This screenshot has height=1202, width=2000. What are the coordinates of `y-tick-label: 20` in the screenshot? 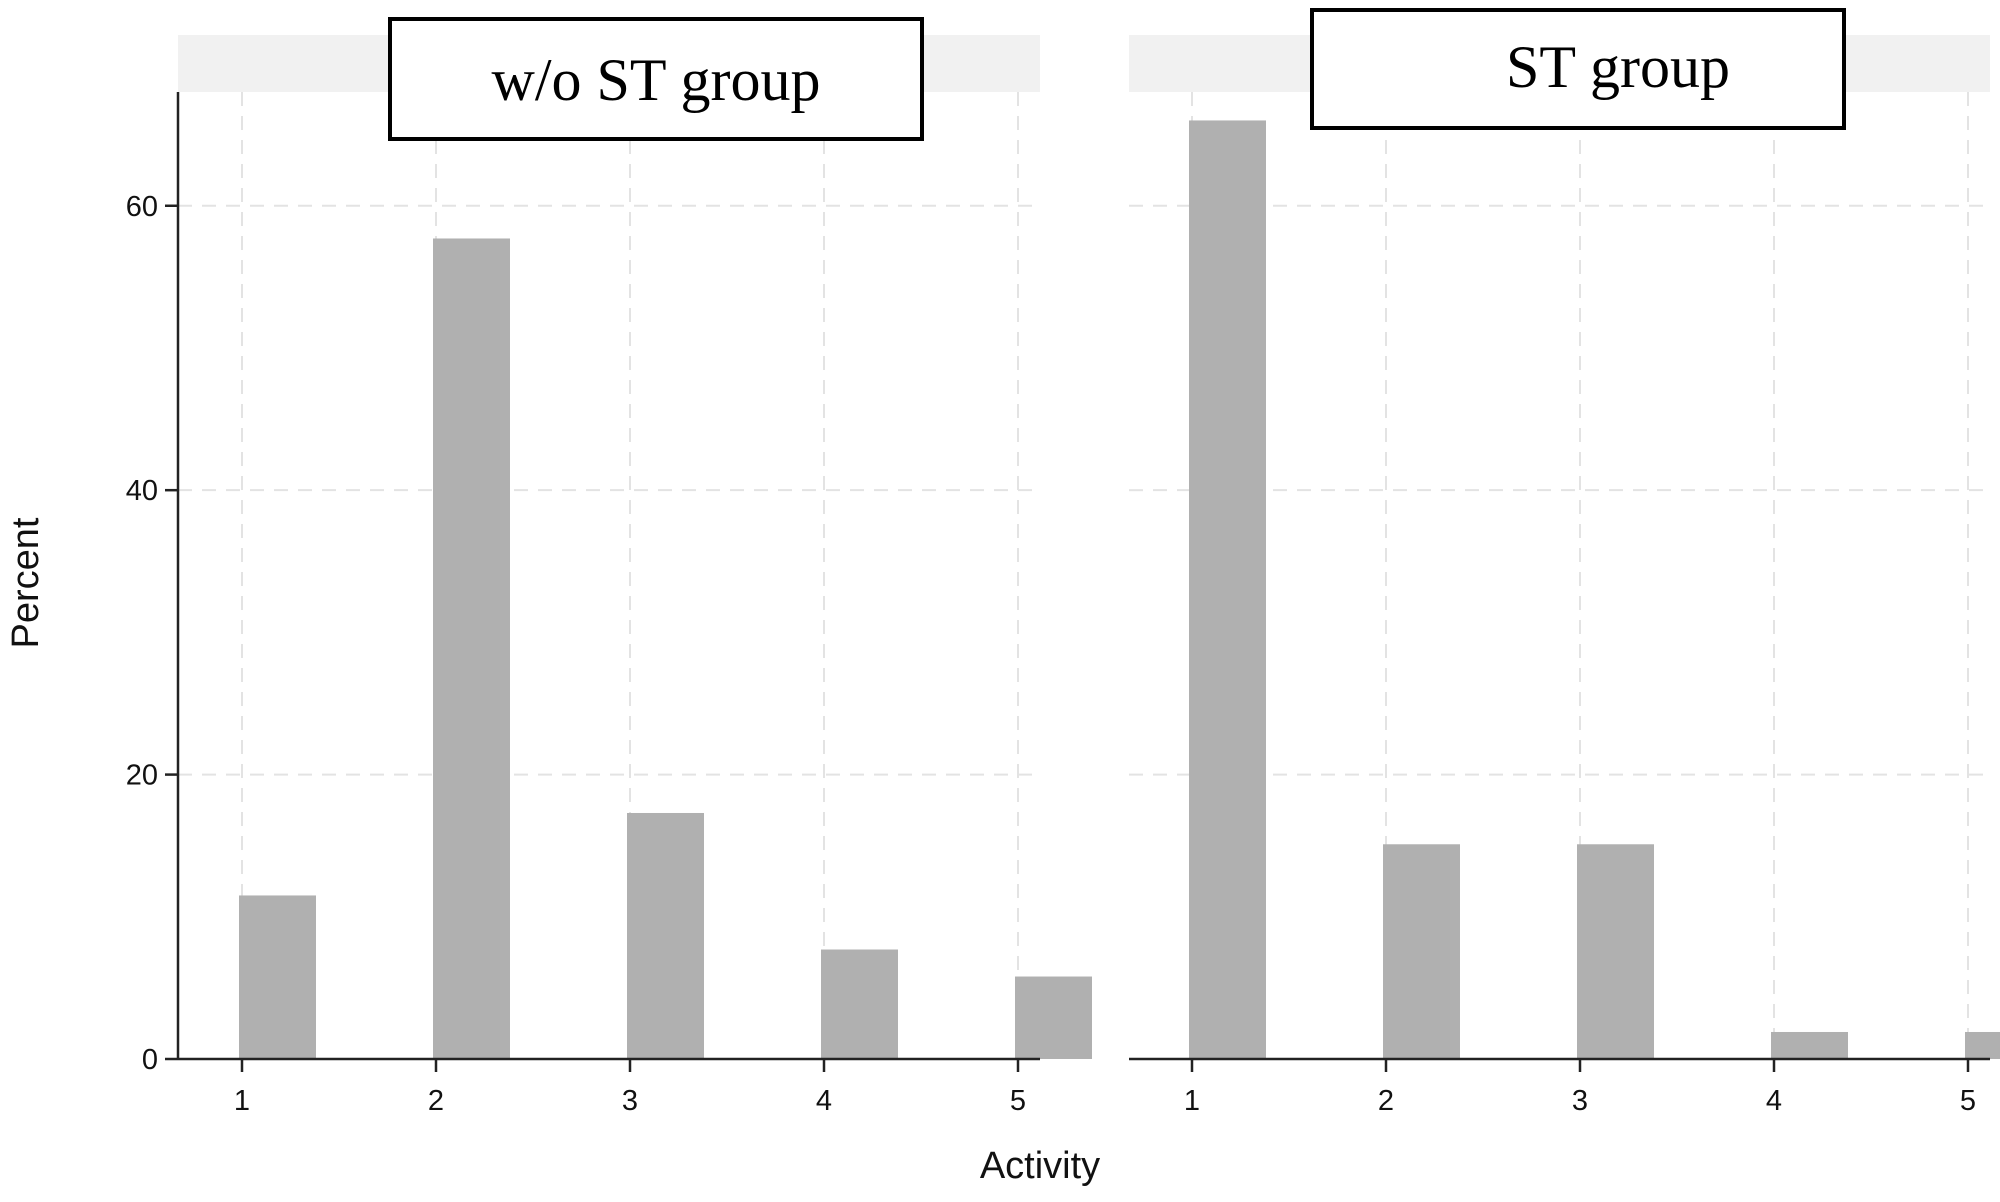 It's located at (142, 776).